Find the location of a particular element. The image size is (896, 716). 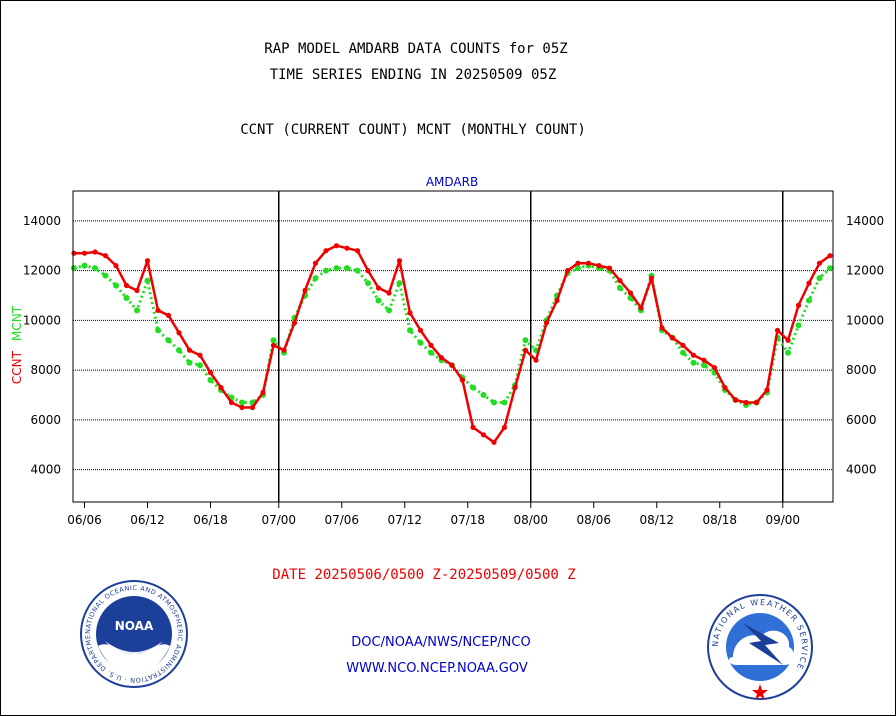

x-tick-label: 06/12 is located at coordinates (147, 520).